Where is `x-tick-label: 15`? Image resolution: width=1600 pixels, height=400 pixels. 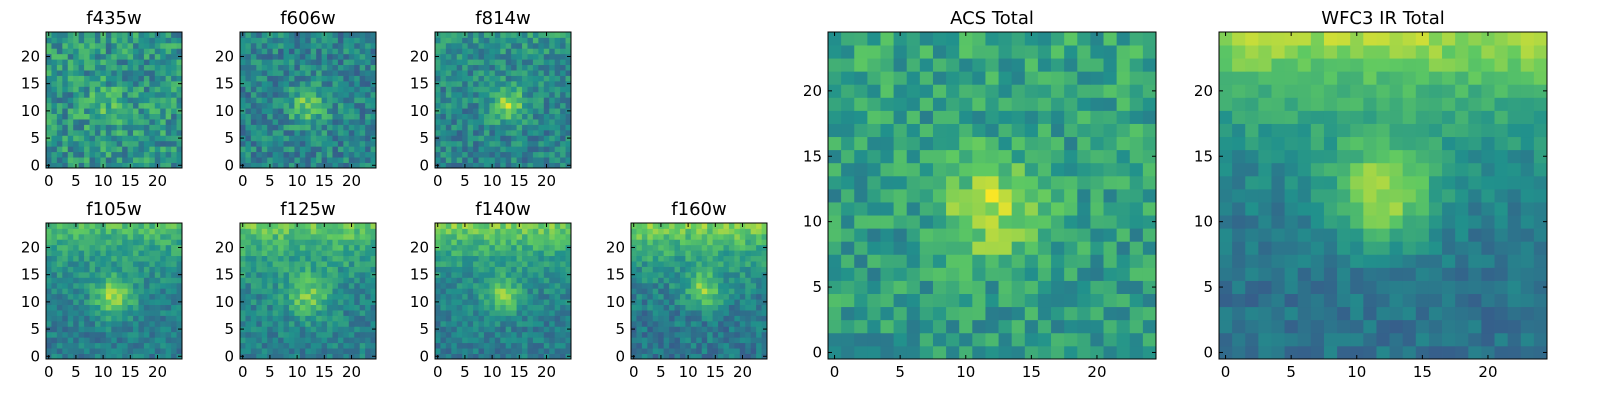
x-tick-label: 15 is located at coordinates (130, 372).